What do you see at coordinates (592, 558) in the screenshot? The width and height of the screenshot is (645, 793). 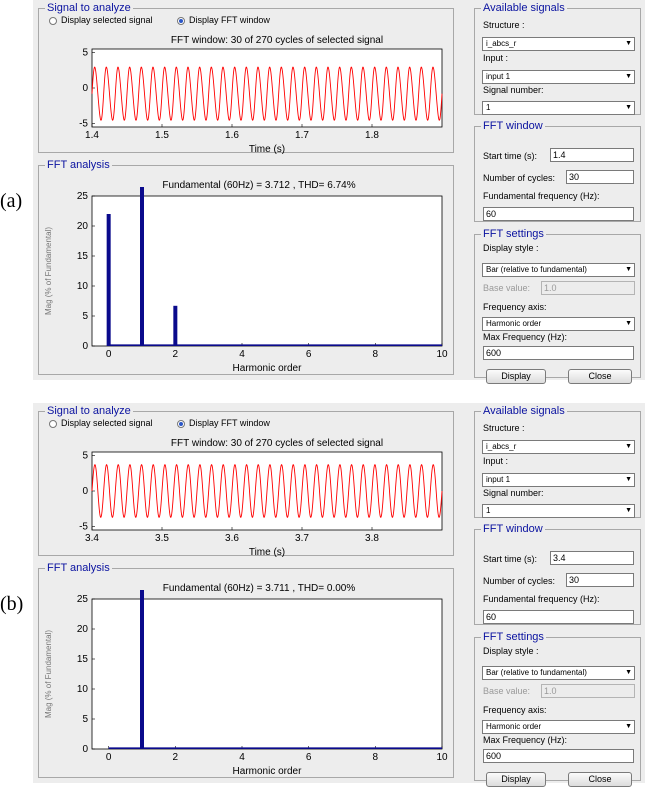 I see `start-time-input: 3.4` at bounding box center [592, 558].